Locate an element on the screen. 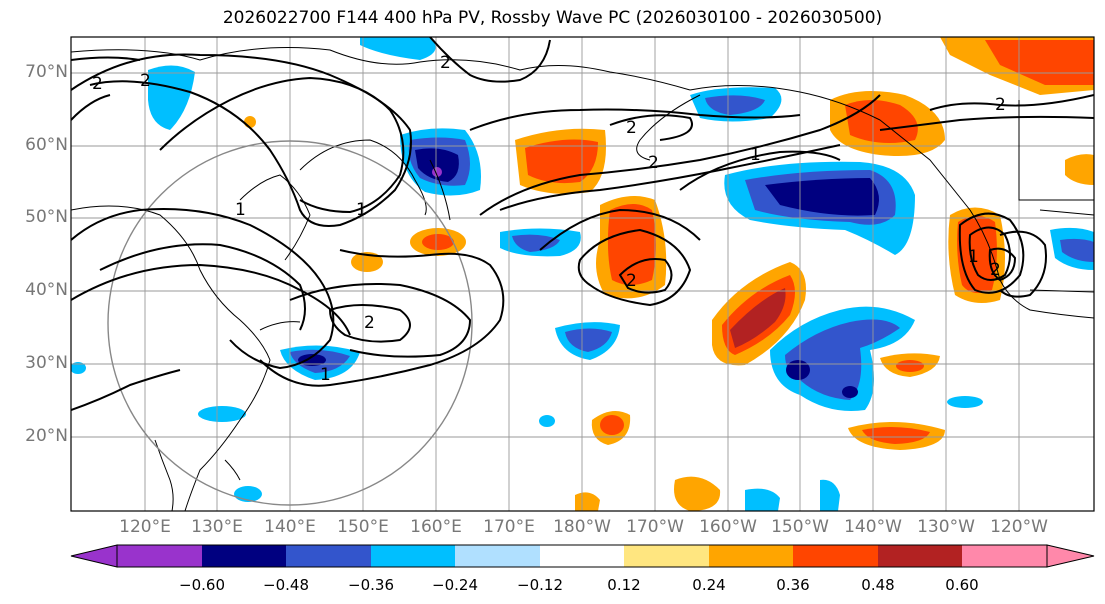  lon-label: 160°E is located at coordinates (436, 527).